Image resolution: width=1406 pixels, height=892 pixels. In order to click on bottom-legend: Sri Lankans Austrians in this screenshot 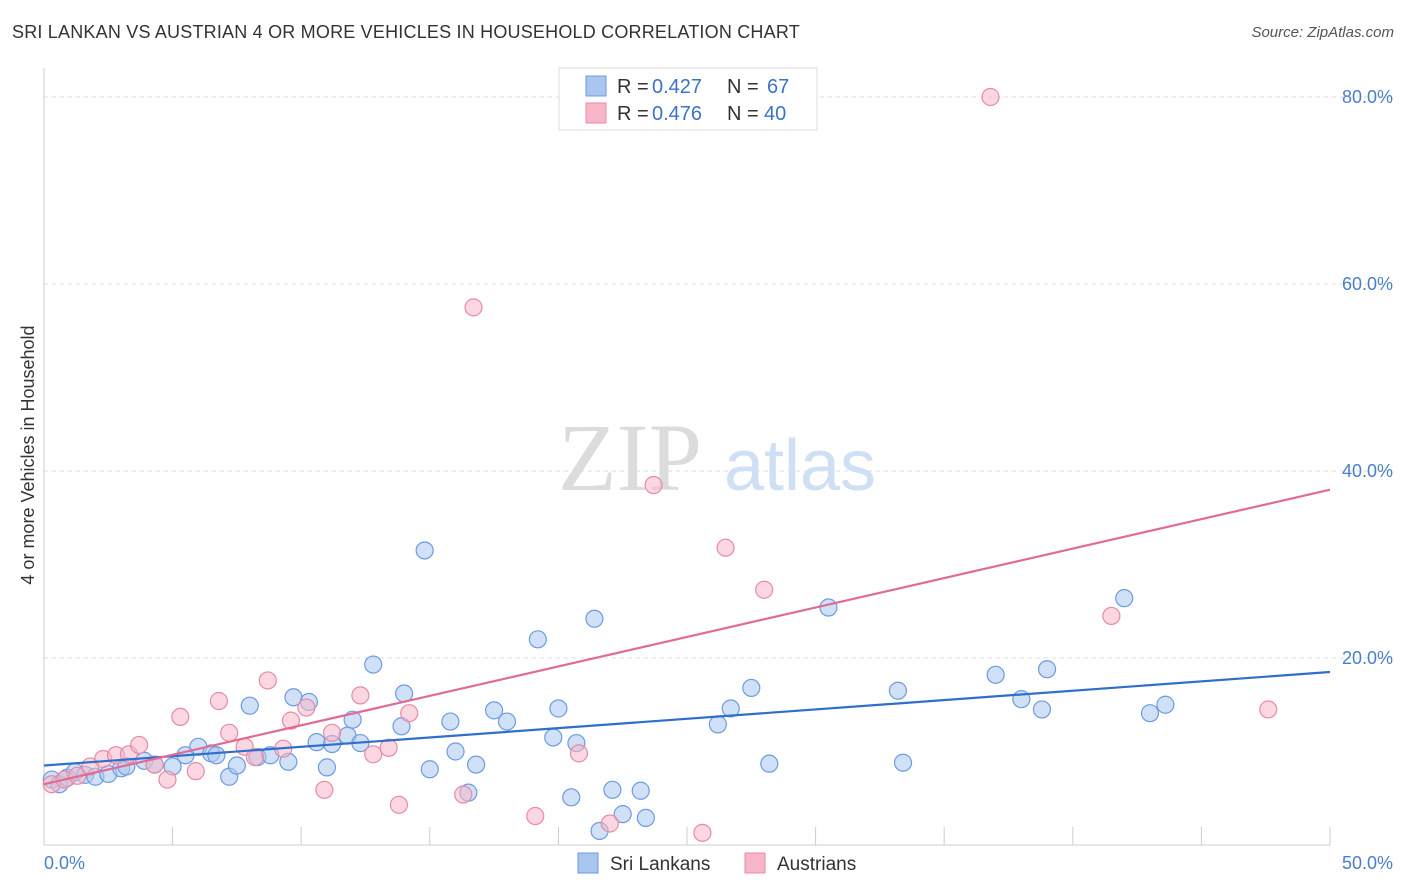, I will do `click(716, 863)`.